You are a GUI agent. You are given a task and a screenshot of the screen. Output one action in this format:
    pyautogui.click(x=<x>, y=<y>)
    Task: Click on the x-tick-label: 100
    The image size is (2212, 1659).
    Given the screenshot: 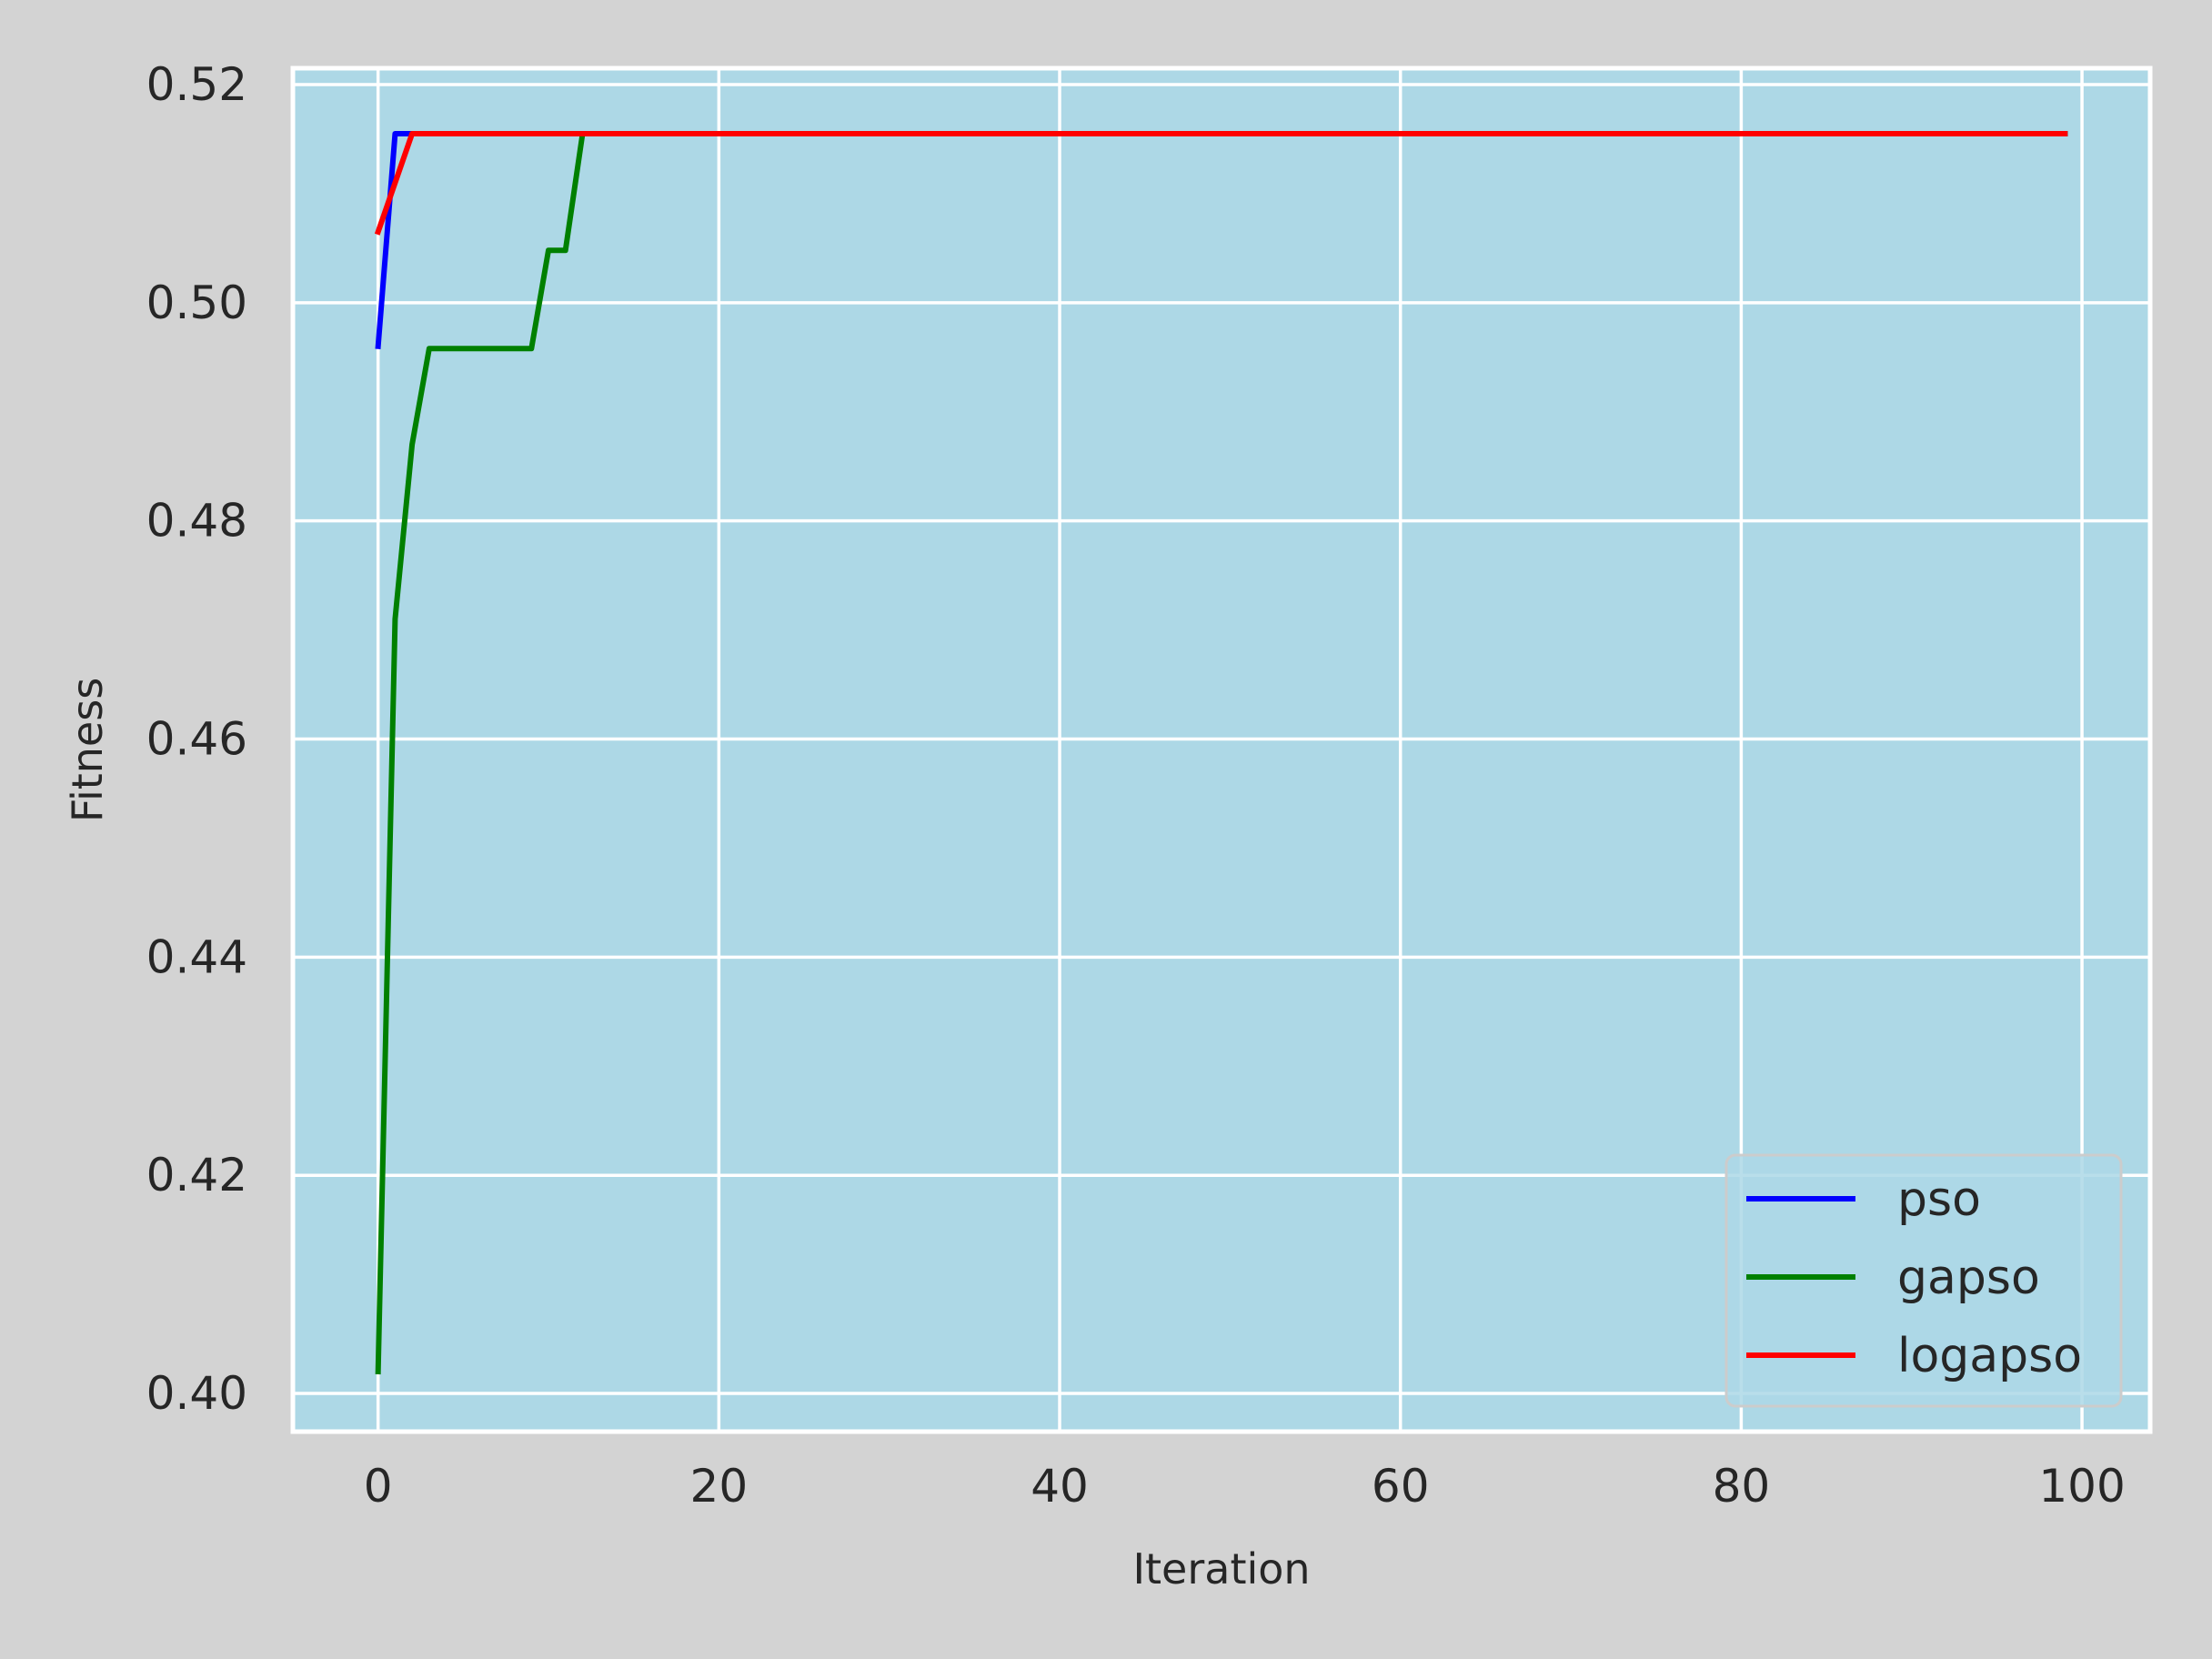 What is the action you would take?
    pyautogui.click(x=2081, y=1486)
    